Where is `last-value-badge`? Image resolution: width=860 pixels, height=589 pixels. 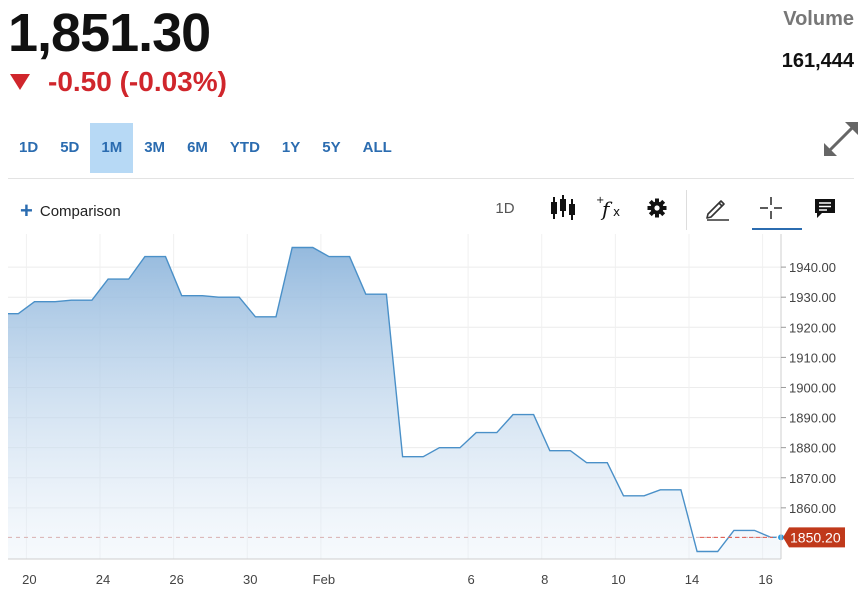 last-value-badge is located at coordinates (814, 537).